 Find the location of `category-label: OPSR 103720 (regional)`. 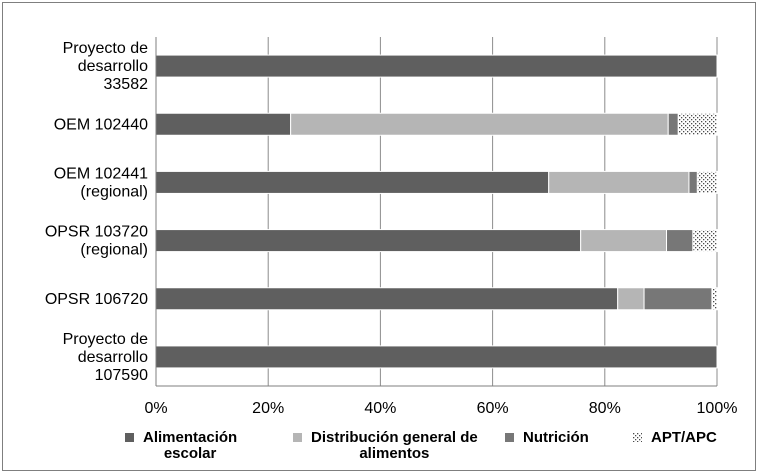

category-label: OPSR 103720 (regional) is located at coordinates (96, 241).